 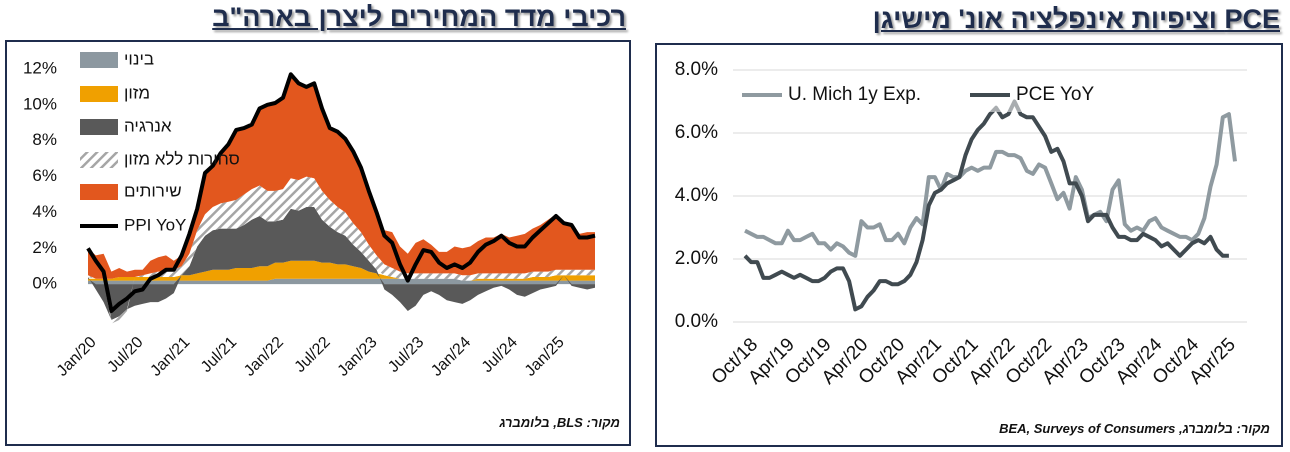 What do you see at coordinates (182, 158) in the screenshot?
I see `legend-label: סחורות ללא מזון` at bounding box center [182, 158].